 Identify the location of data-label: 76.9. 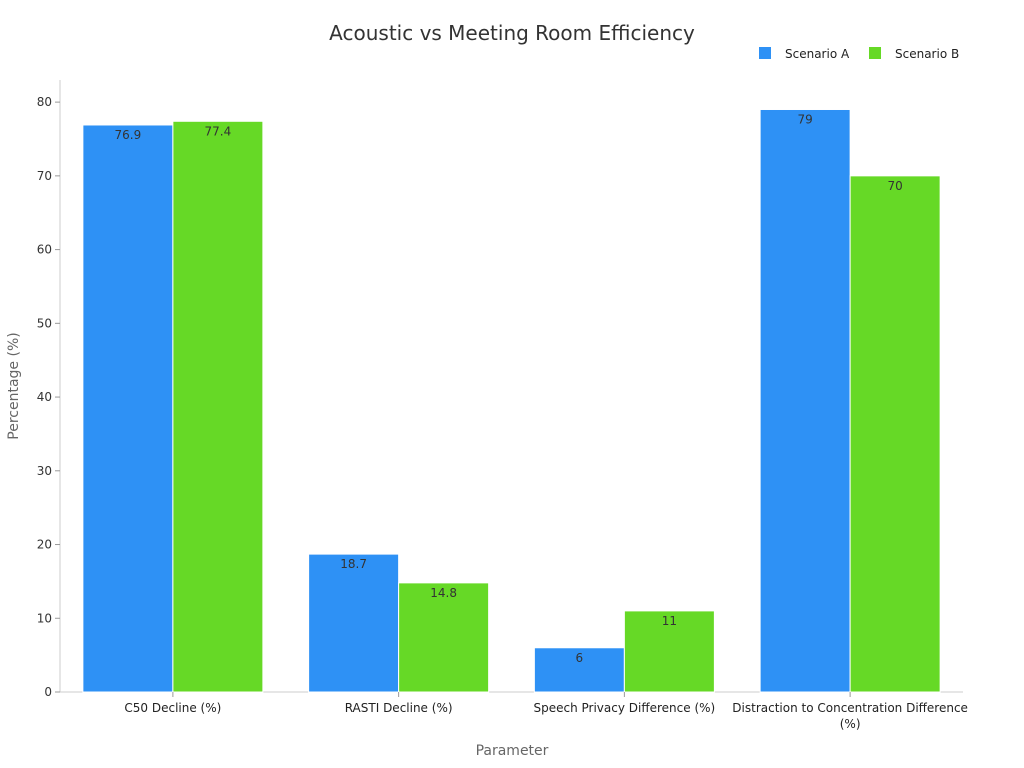
(128, 135).